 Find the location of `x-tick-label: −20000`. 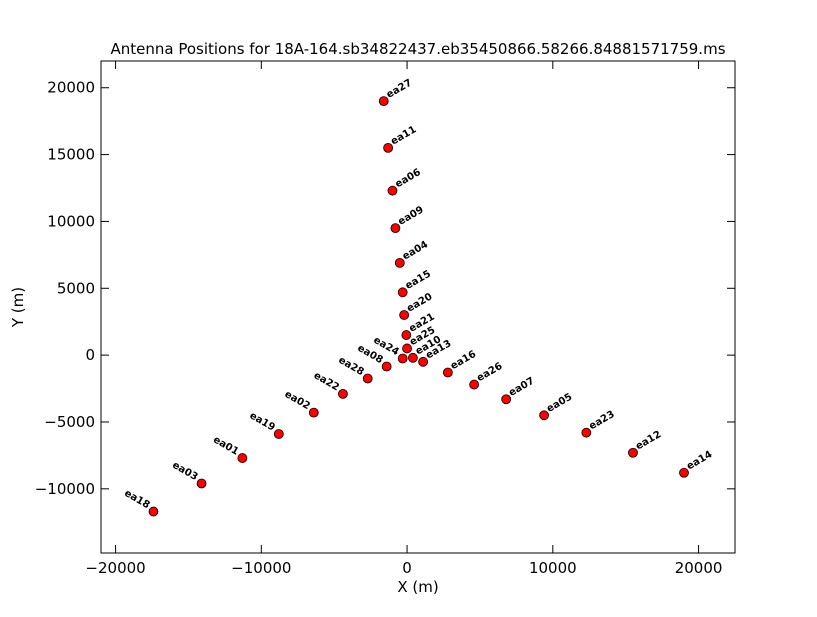

x-tick-label: −20000 is located at coordinates (115, 568).